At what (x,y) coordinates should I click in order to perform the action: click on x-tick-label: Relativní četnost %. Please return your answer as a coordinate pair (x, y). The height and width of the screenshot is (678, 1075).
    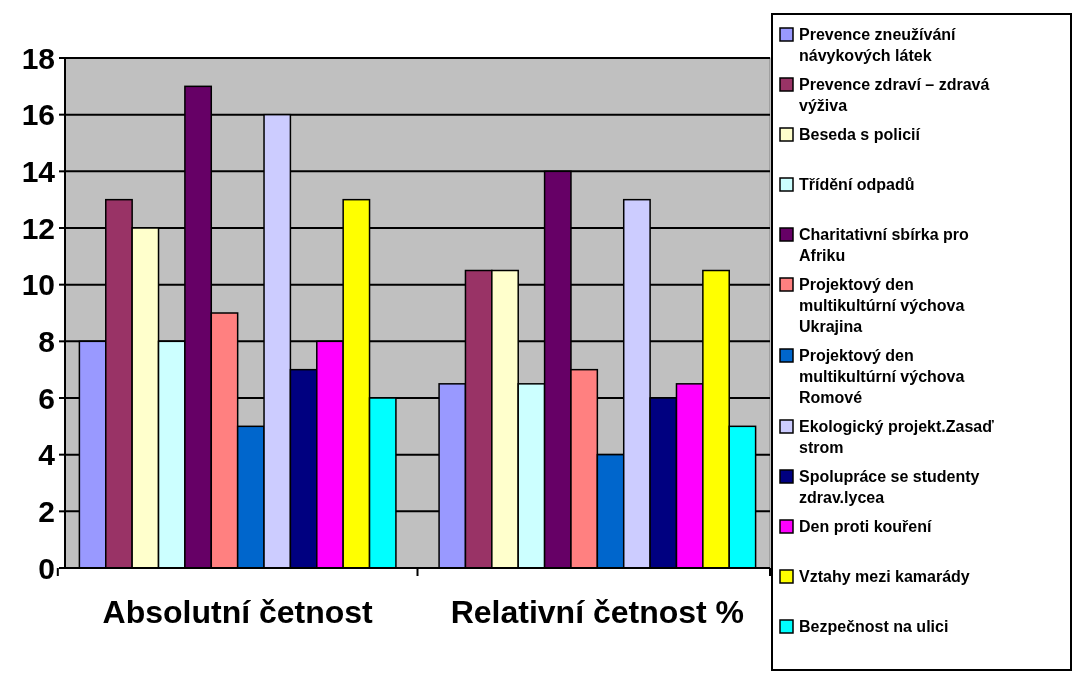
    Looking at the image, I should click on (597, 612).